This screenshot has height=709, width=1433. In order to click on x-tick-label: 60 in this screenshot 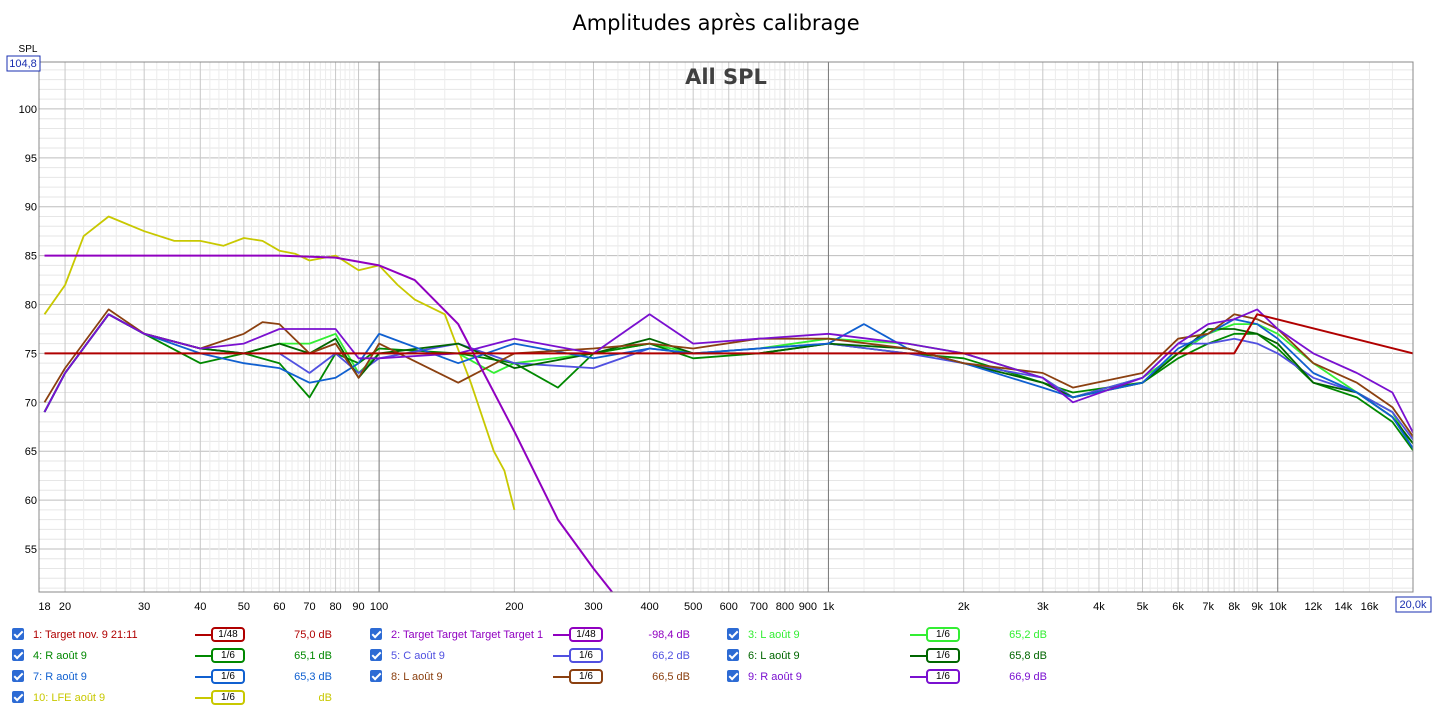, I will do `click(279, 607)`.